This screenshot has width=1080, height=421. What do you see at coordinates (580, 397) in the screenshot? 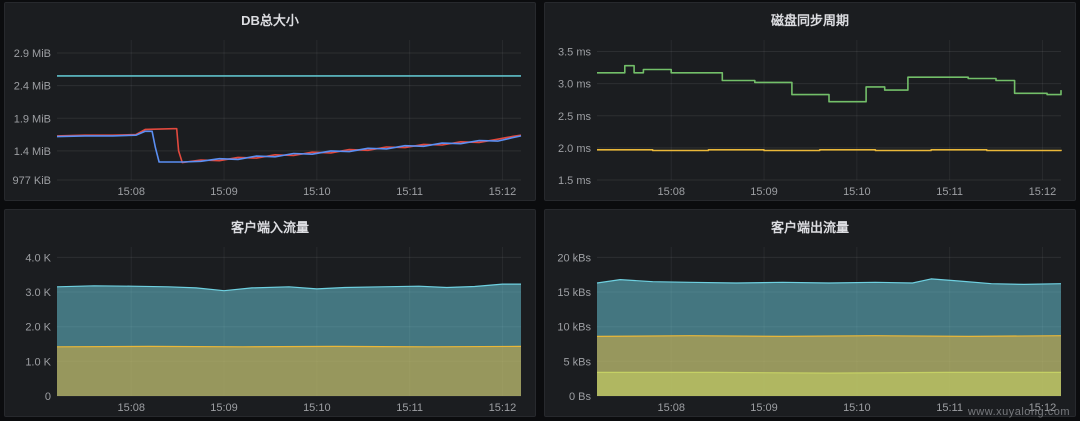
I see `svg-text: 0 Bs` at bounding box center [580, 397].